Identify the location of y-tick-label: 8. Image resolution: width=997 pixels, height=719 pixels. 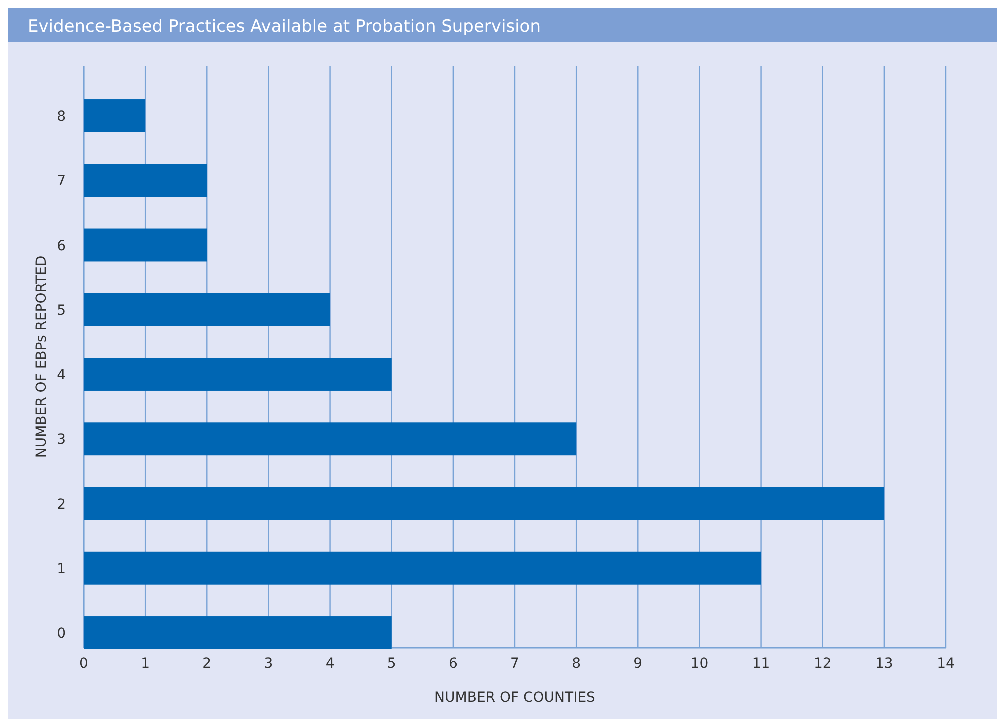
(61, 117).